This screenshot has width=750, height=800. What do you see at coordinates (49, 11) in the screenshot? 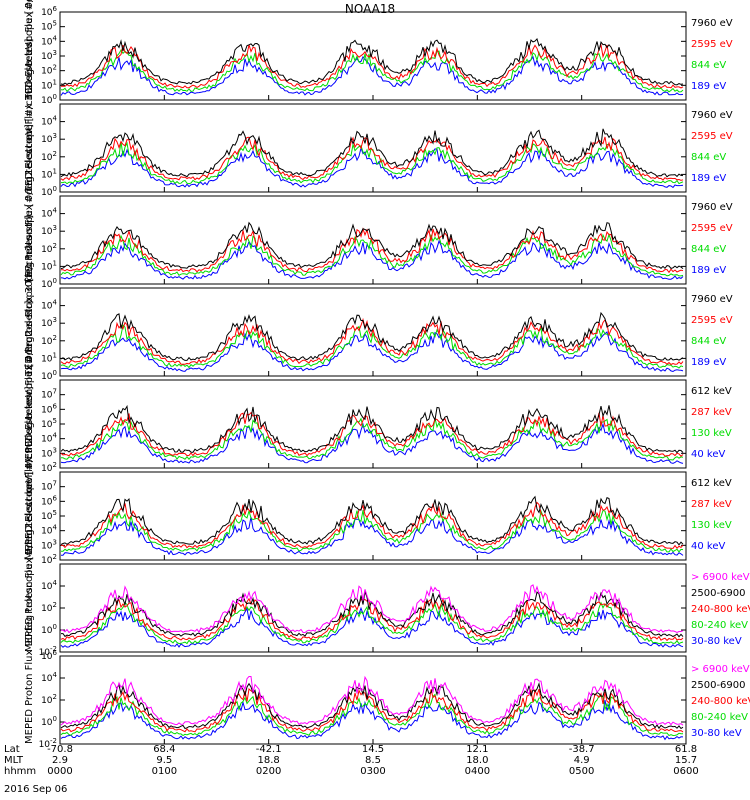
I see `ytick-label-0-6: 10⁶` at bounding box center [49, 11].